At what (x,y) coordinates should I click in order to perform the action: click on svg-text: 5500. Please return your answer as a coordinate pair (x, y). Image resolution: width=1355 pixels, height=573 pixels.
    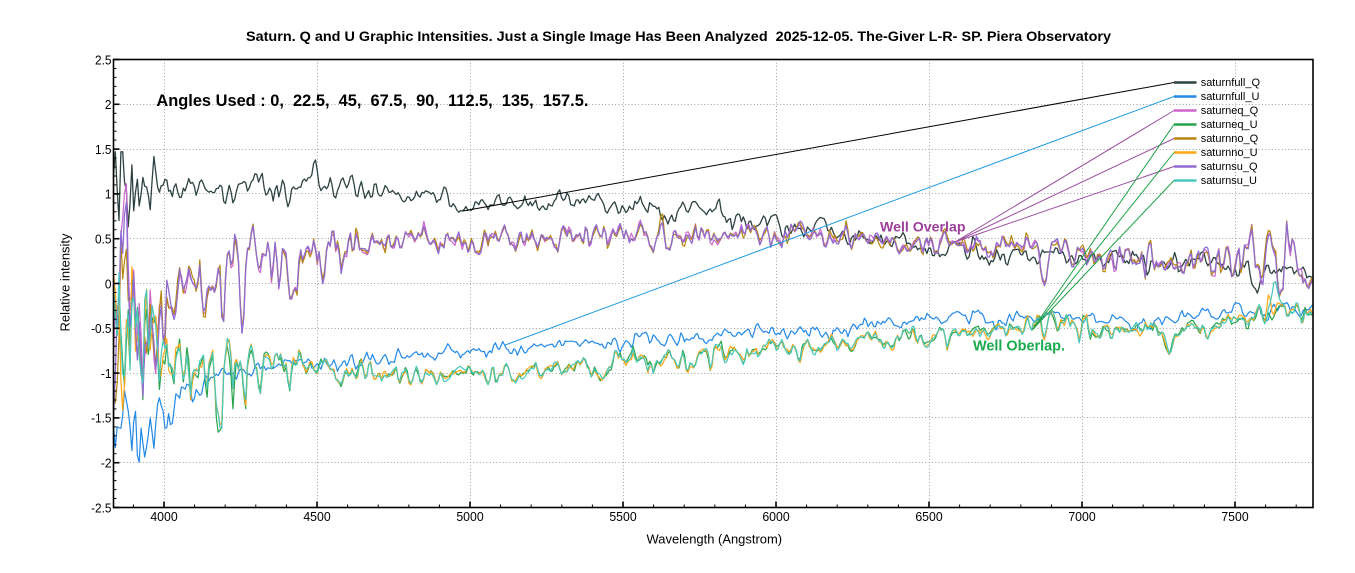
    Looking at the image, I should click on (622, 516).